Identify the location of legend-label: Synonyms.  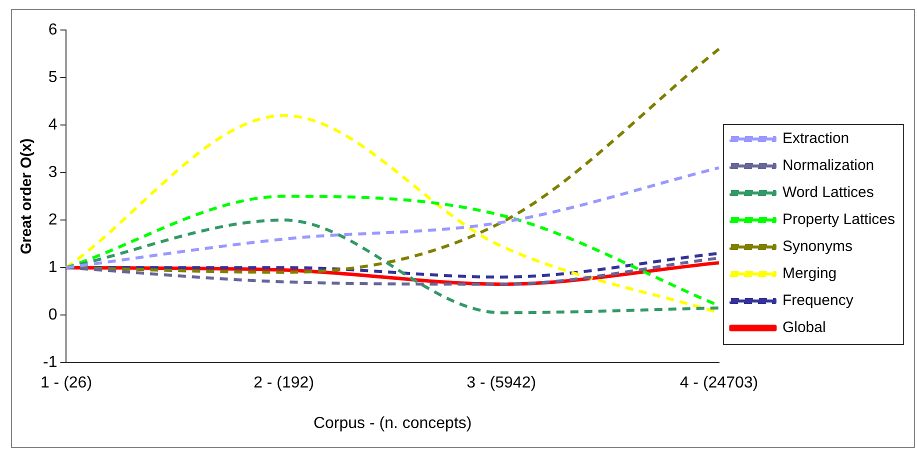
(817, 247).